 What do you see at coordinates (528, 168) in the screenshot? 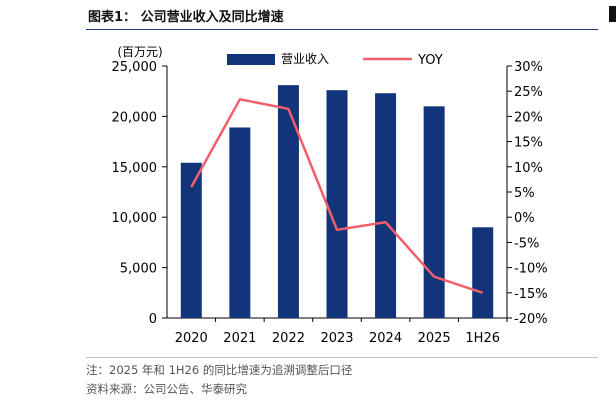
I see `right-axis-tick-label: 10%` at bounding box center [528, 168].